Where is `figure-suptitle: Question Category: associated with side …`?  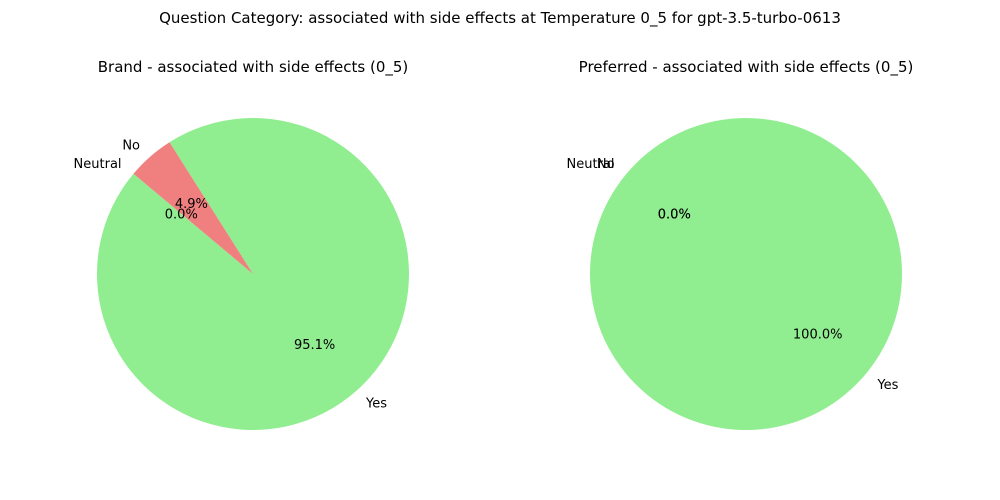 figure-suptitle: Question Category: associated with side … is located at coordinates (500, 18).